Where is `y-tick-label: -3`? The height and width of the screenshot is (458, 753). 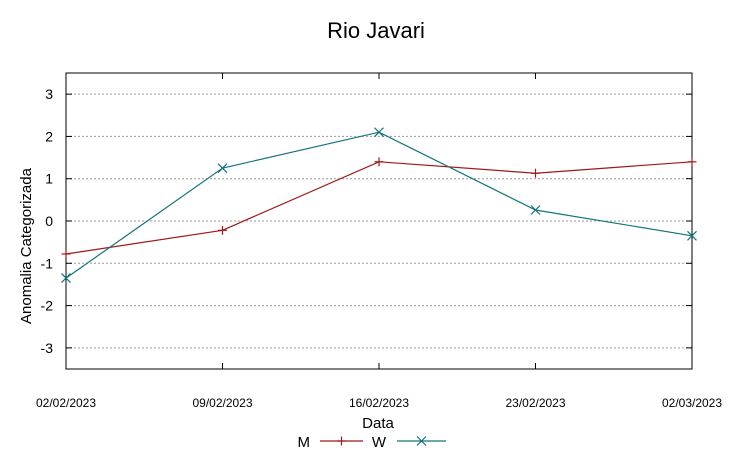 y-tick-label: -3 is located at coordinates (47, 348).